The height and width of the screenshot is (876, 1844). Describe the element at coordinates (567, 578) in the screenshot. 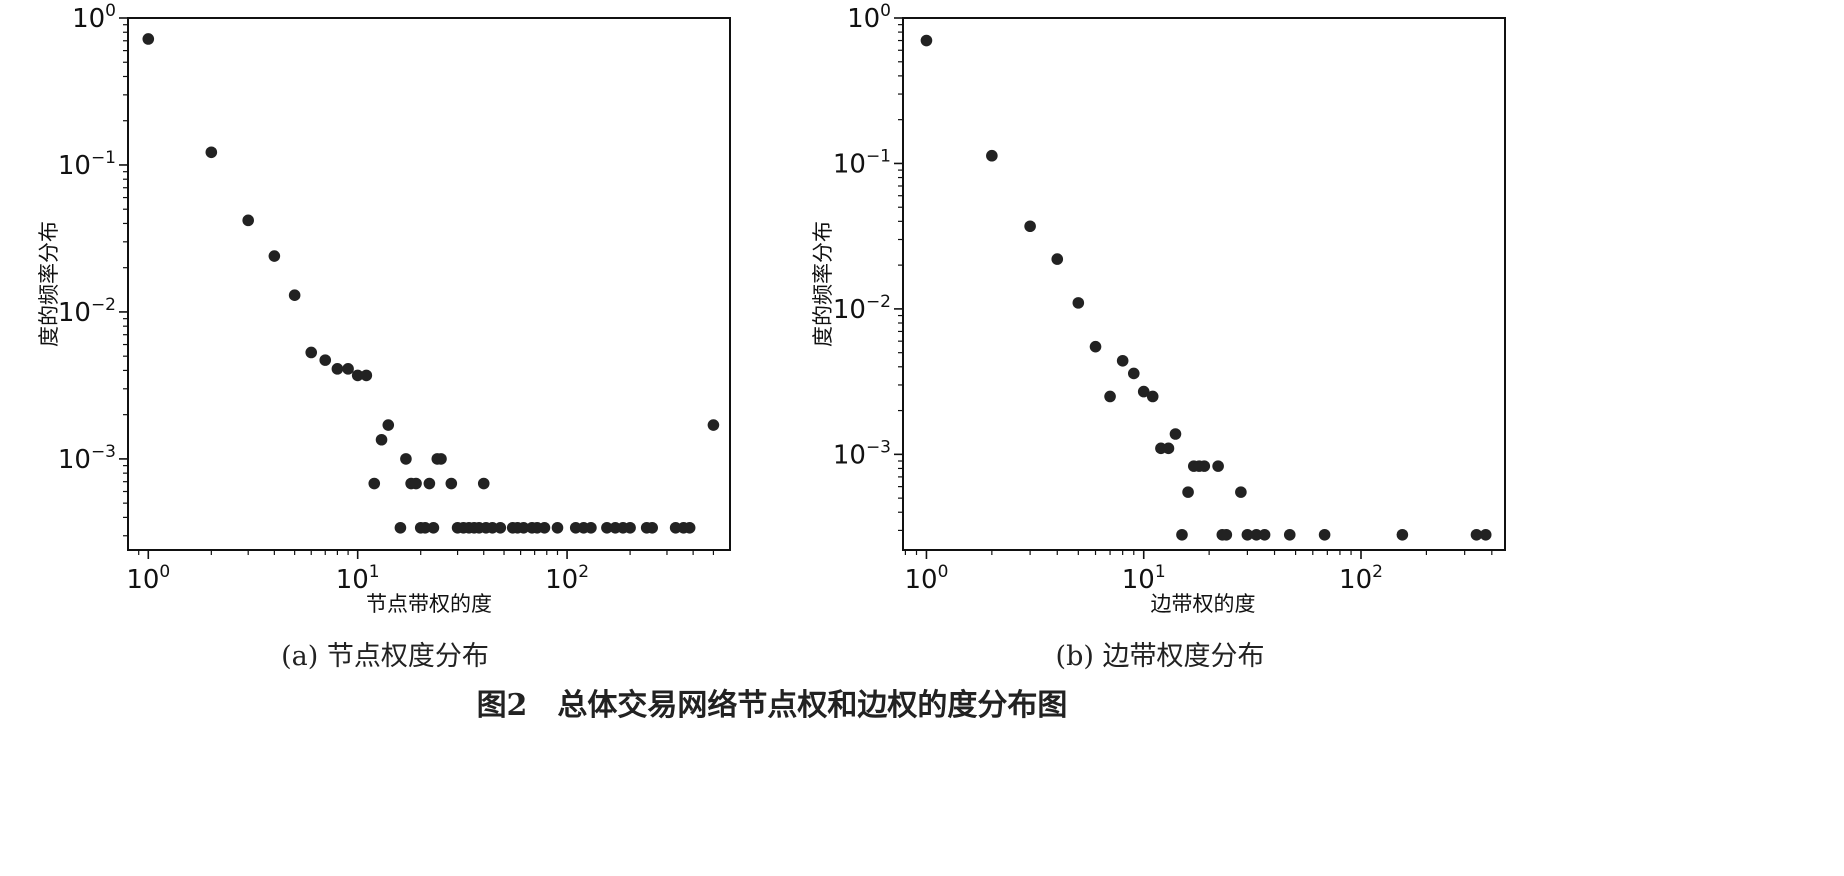

I see `x-tick-label-a-2: 102` at that location.